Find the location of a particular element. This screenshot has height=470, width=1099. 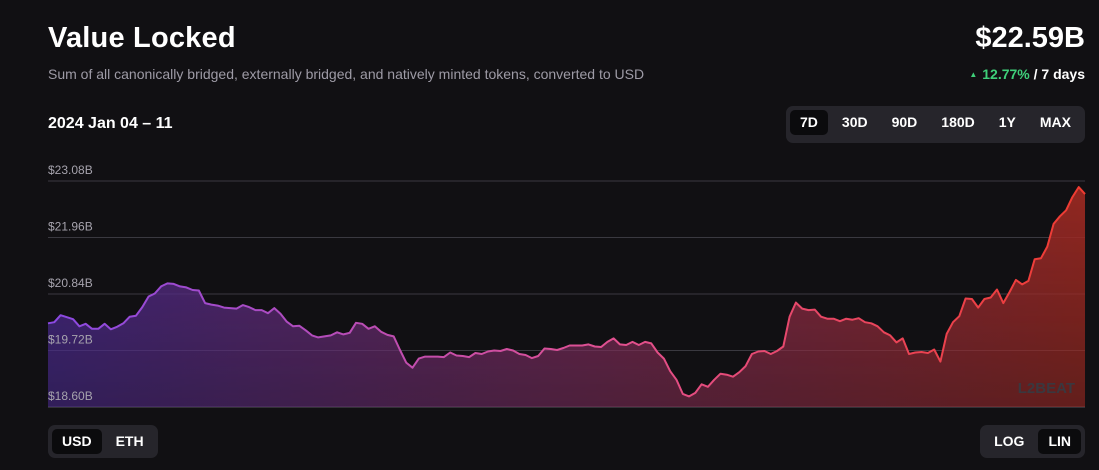

y-tick-label: $19.72B is located at coordinates (70, 340).